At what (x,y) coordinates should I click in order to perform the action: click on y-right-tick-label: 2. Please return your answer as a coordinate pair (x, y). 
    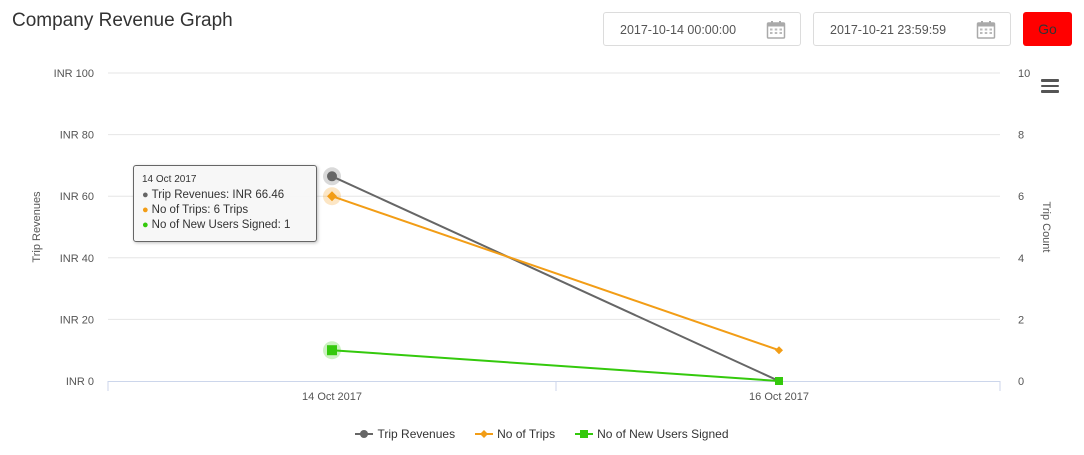
    Looking at the image, I should click on (1021, 320).